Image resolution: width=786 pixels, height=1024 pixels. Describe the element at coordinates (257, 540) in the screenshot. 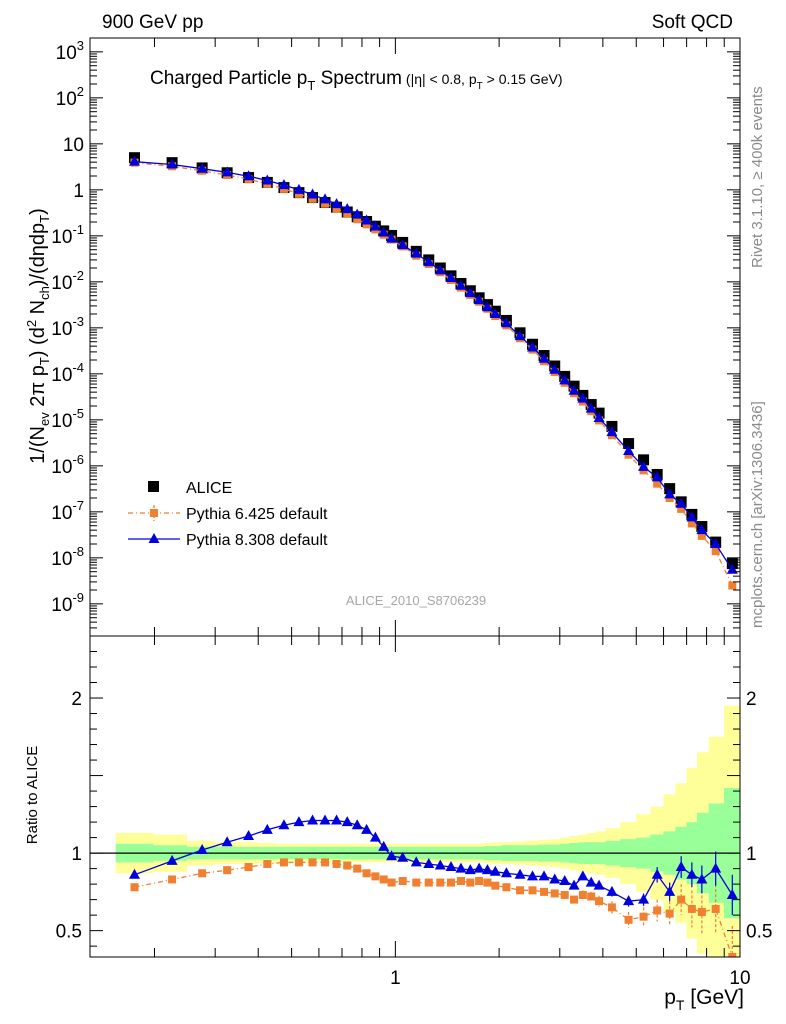

I see `legend-pythia8-label: Pythia 8.308 default` at that location.